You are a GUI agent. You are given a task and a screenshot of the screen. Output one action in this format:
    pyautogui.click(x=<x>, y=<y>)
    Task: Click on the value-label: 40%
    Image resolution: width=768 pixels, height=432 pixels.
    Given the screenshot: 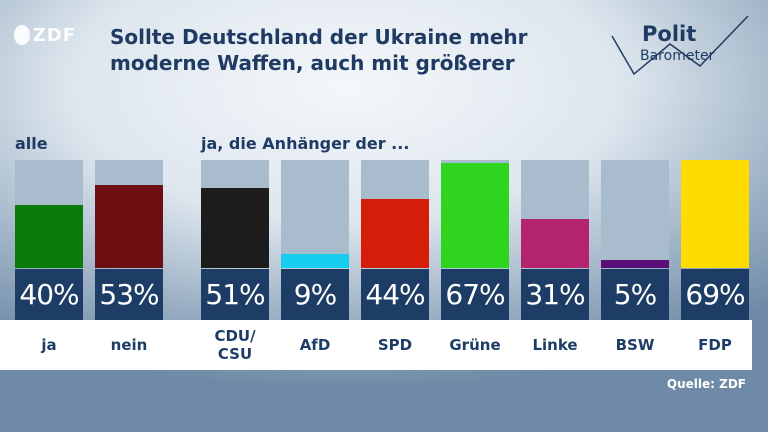 What is the action you would take?
    pyautogui.click(x=49, y=294)
    